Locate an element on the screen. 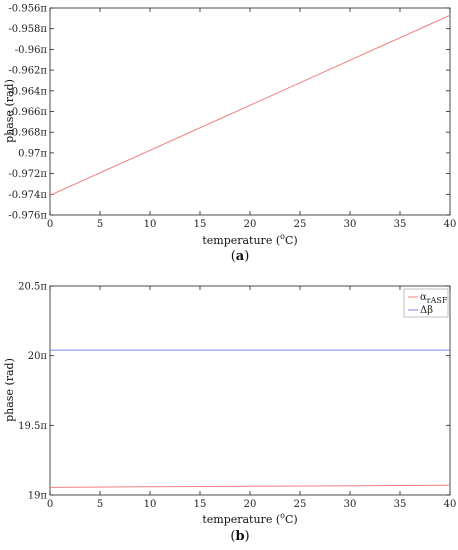  y-tick-label: -0.958π is located at coordinates (27, 29).